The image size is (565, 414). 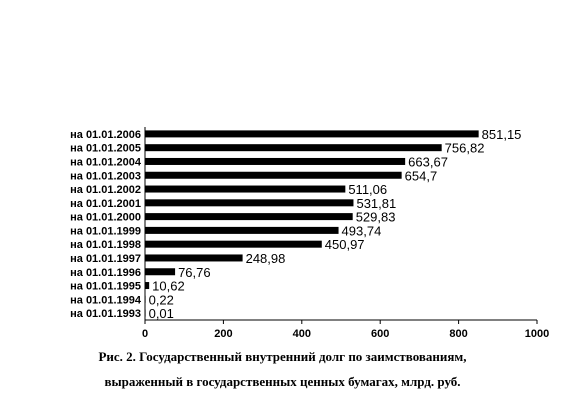 What do you see at coordinates (362, 230) in the screenshot?
I see `value-label: 493,74` at bounding box center [362, 230].